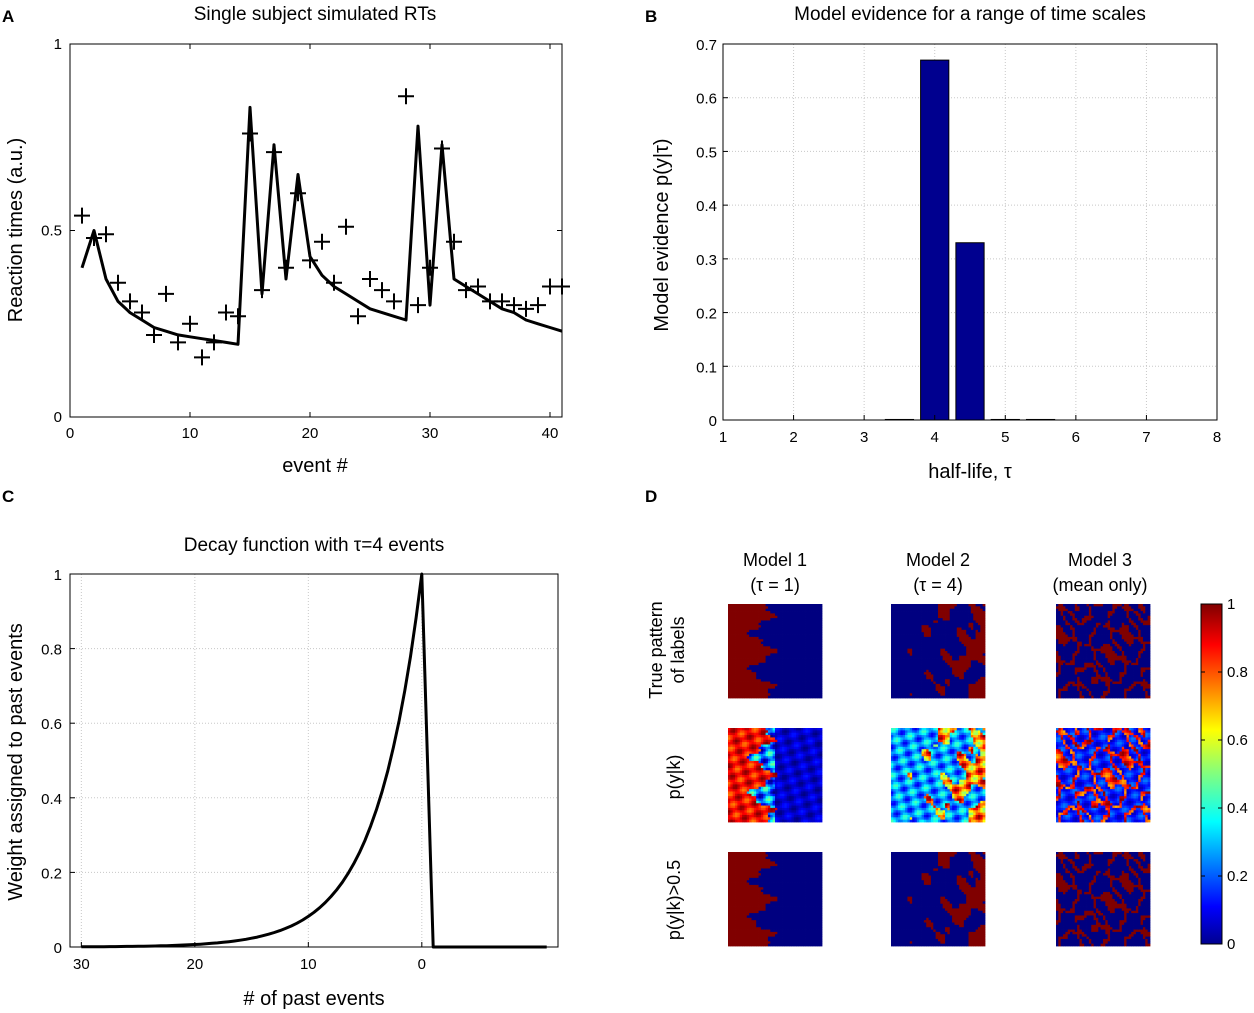 The width and height of the screenshot is (1254, 1013). What do you see at coordinates (1237, 808) in the screenshot?
I see `colorbar-tick-label: 0.4` at bounding box center [1237, 808].